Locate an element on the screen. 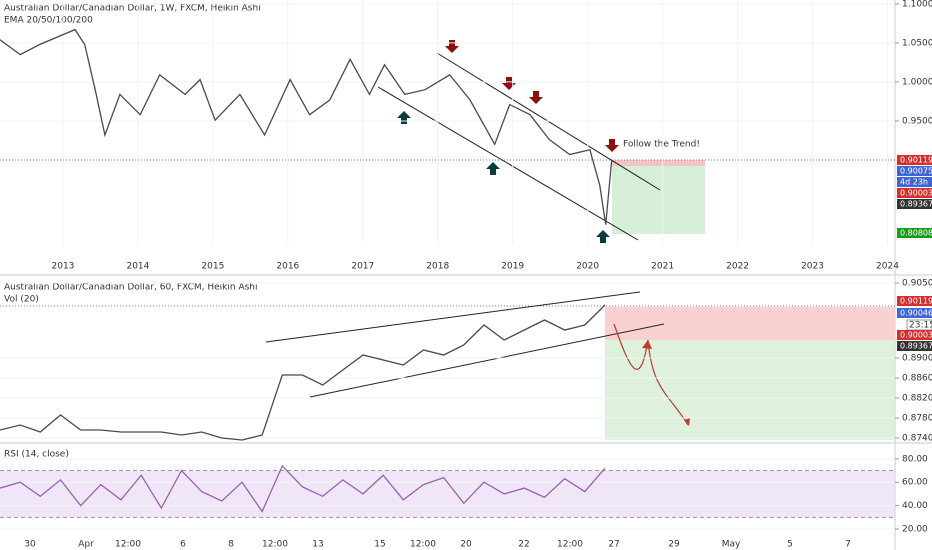 Image resolution: width=932 pixels, height=550 pixels. y-tick-label: 20.00 is located at coordinates (915, 530).